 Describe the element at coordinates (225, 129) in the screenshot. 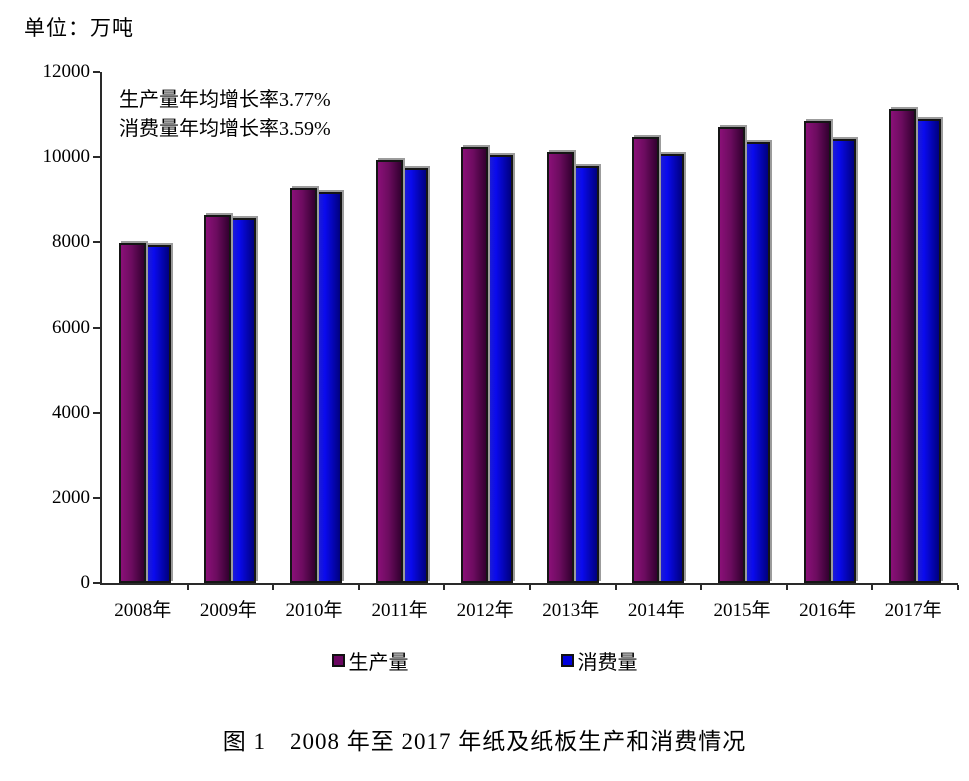

I see `annotation-consumption-growth: 消费量年均增长率3.59%` at that location.